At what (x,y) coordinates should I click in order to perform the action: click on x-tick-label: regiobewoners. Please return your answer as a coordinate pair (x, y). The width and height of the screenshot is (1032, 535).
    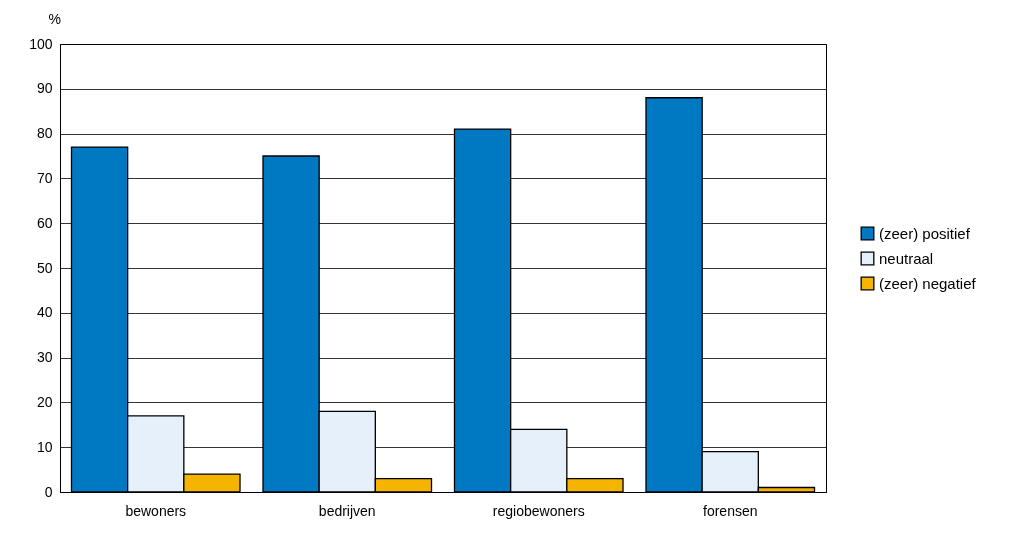
    Looking at the image, I should click on (538, 510).